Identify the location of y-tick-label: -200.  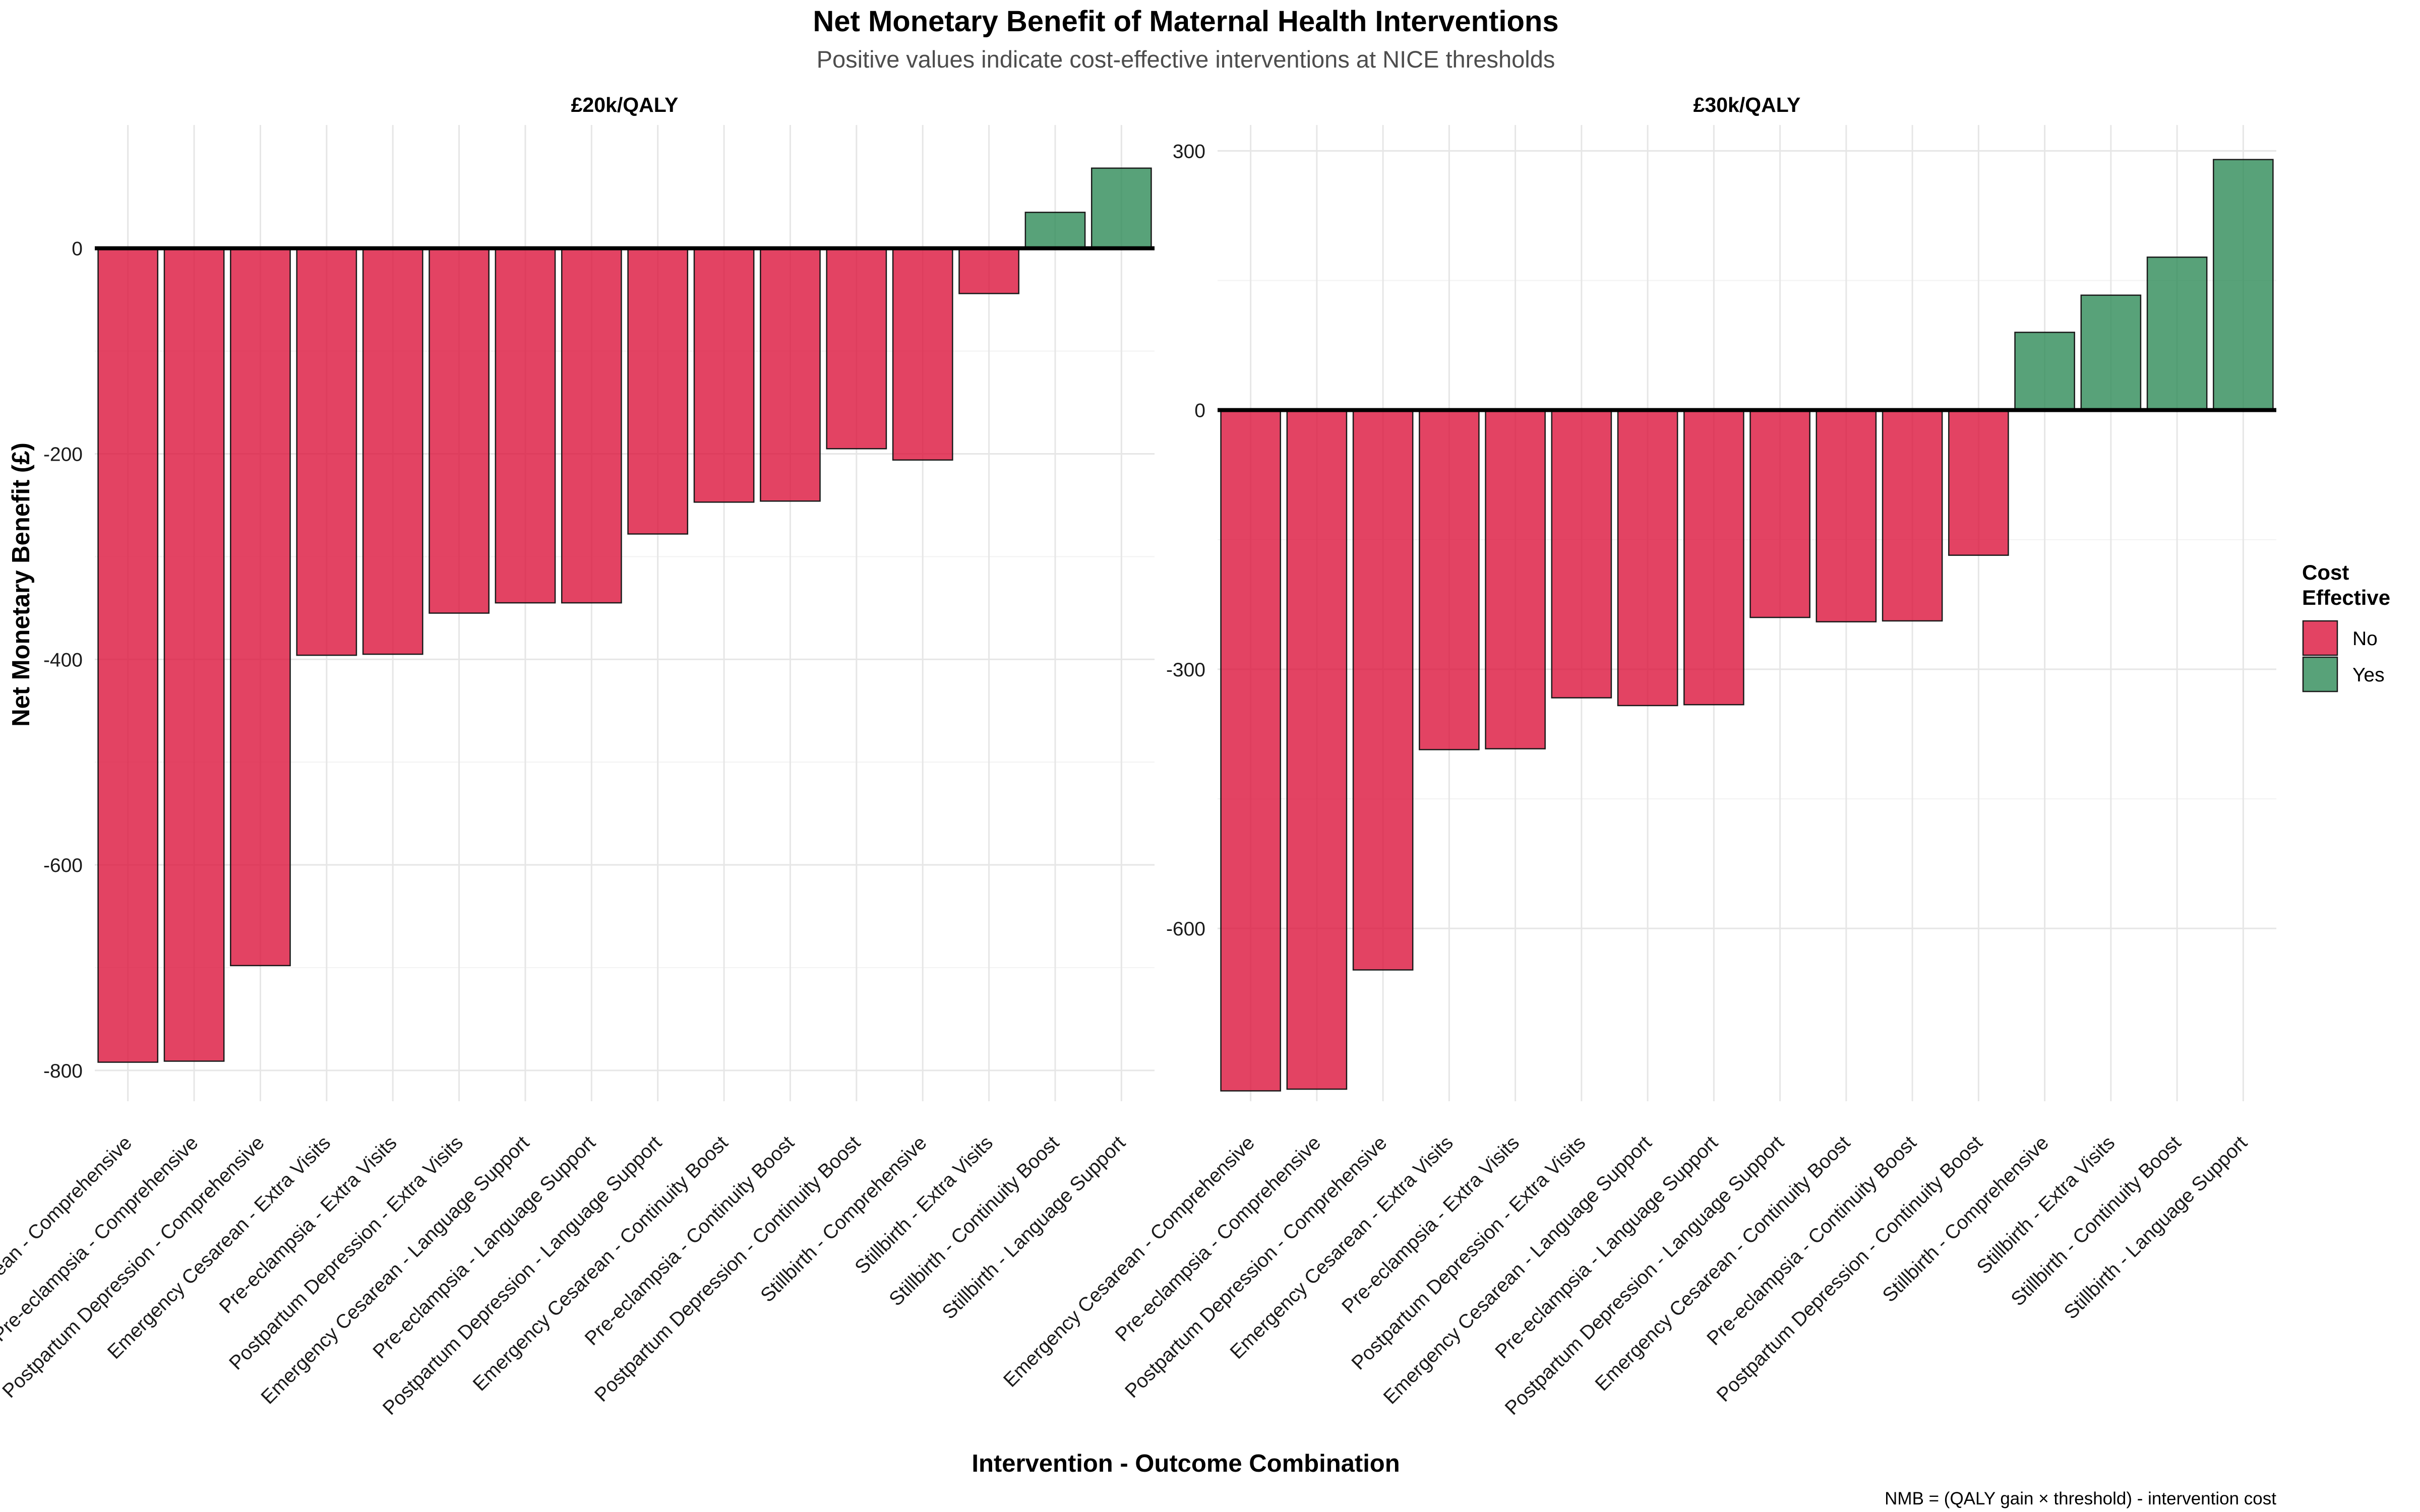
(63, 454).